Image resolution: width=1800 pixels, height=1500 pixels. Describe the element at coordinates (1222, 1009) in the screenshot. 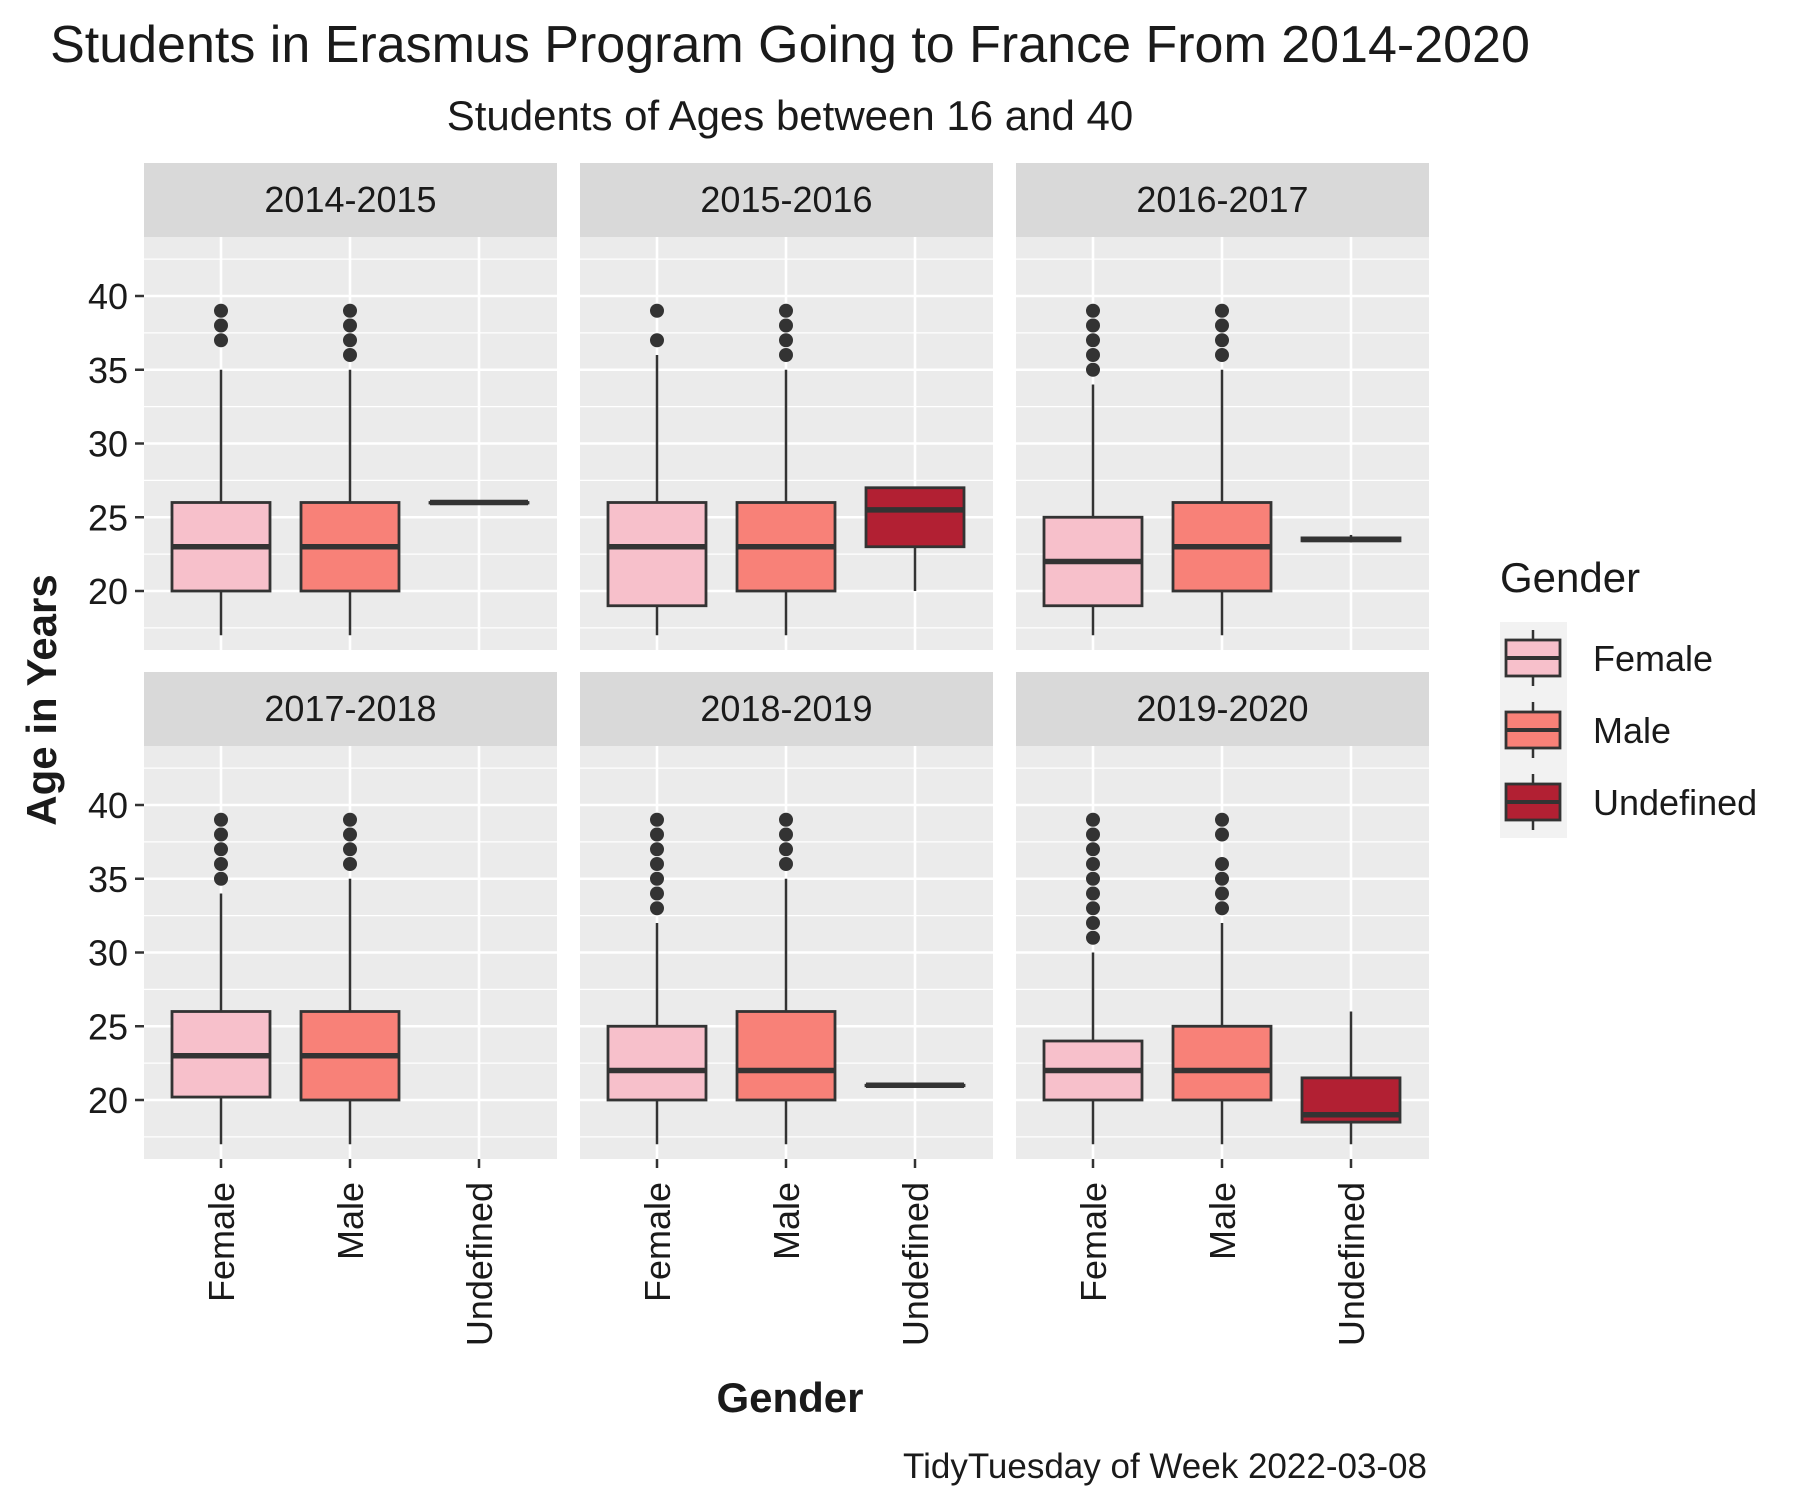

I see `facet-panel: 2019-2020 Female Male Undefined` at that location.